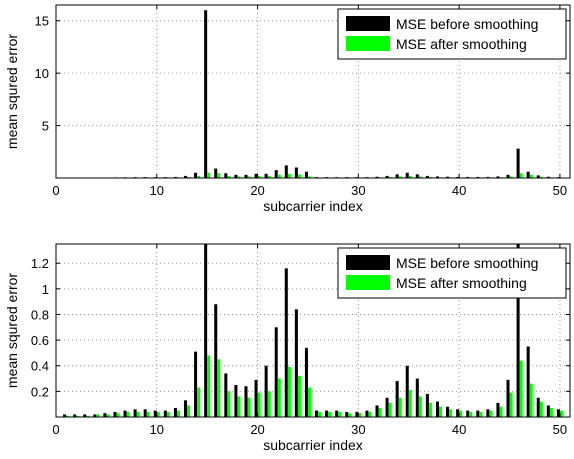  Describe the element at coordinates (459, 190) in the screenshot. I see `x-tick-label: 40` at that location.